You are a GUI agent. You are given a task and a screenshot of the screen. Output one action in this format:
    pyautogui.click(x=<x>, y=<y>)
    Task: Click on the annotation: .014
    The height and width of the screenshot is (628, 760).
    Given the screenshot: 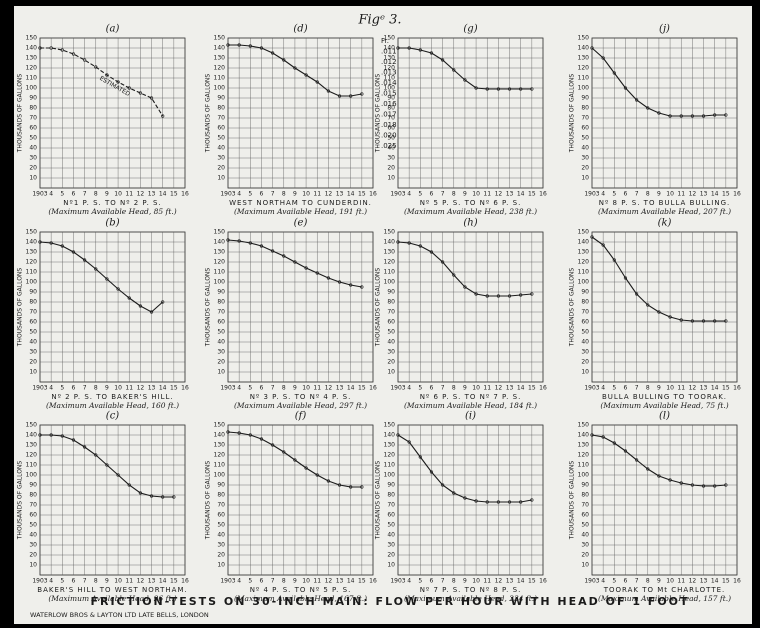 What is the action you would take?
    pyautogui.click(x=389, y=83)
    